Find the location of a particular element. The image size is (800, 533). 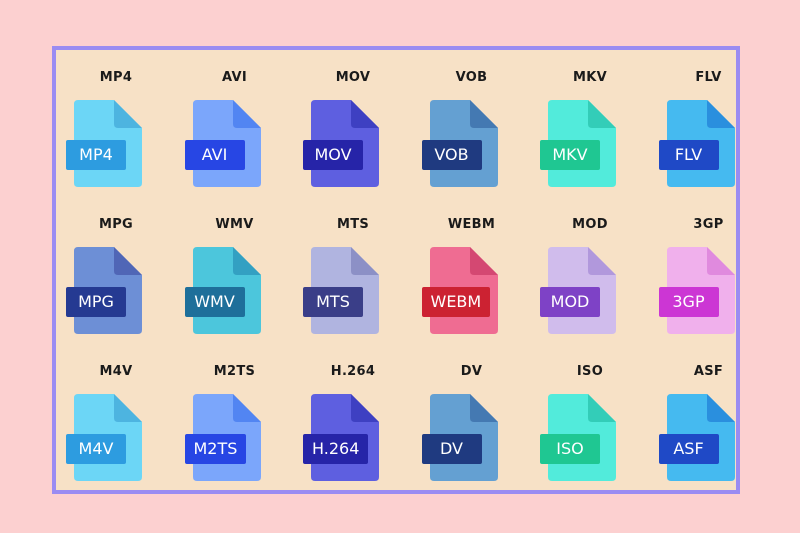

format-badge: 3GP is located at coordinates (688, 302).